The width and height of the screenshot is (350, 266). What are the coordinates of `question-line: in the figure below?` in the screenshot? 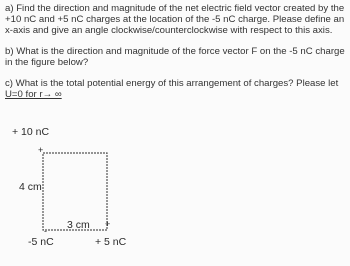 It's located at (47, 62).